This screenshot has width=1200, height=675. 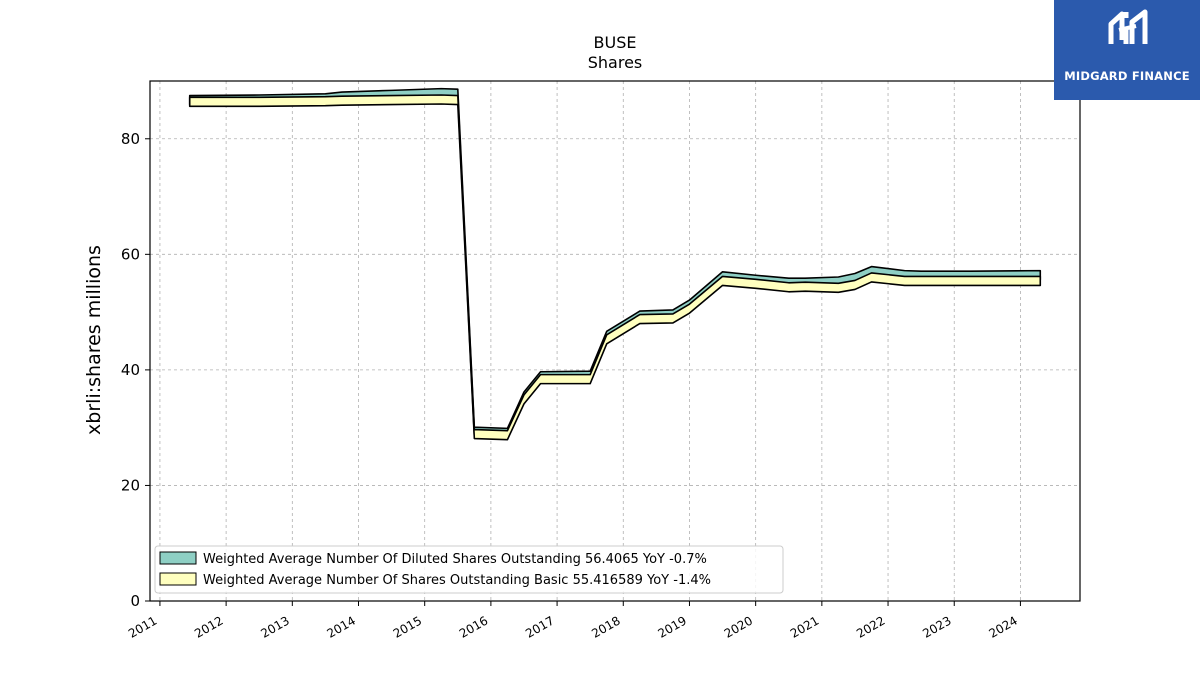 I want to click on x-tick-label: 2017, so click(x=539, y=626).